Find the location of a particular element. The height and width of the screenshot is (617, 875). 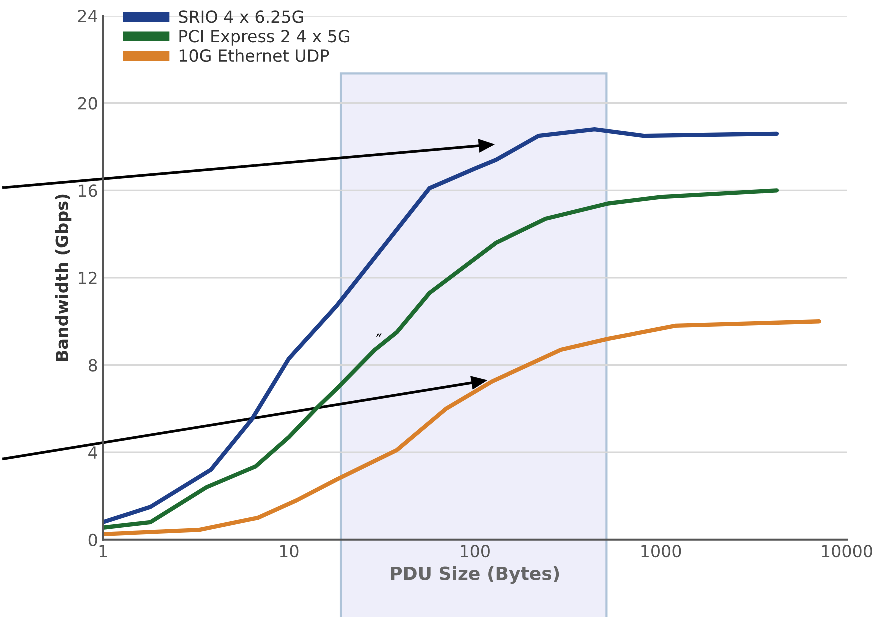

legend-label: PCI Express 2 4 x 5G is located at coordinates (265, 38).